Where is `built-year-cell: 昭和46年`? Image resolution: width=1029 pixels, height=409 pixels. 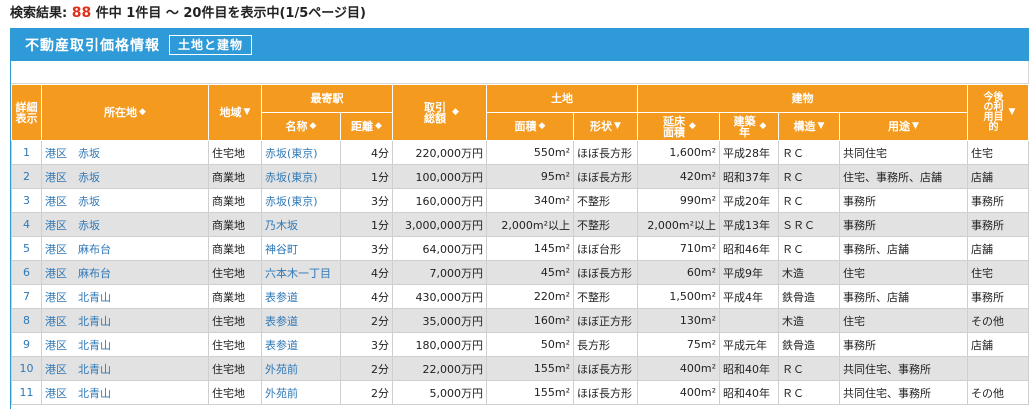 built-year-cell: 昭和46年 is located at coordinates (749, 248).